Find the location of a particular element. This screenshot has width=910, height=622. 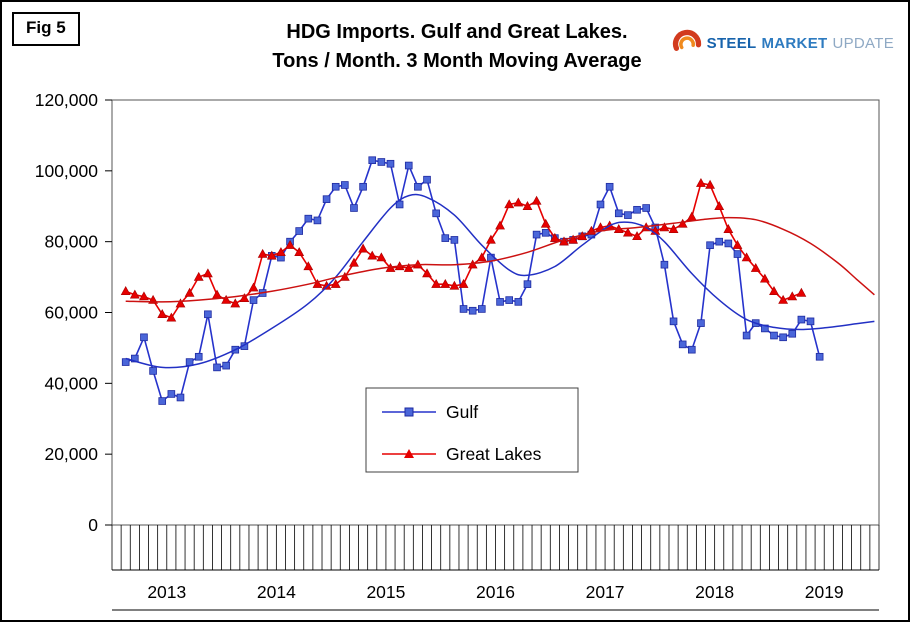

legend-label: Gulf is located at coordinates (462, 412).